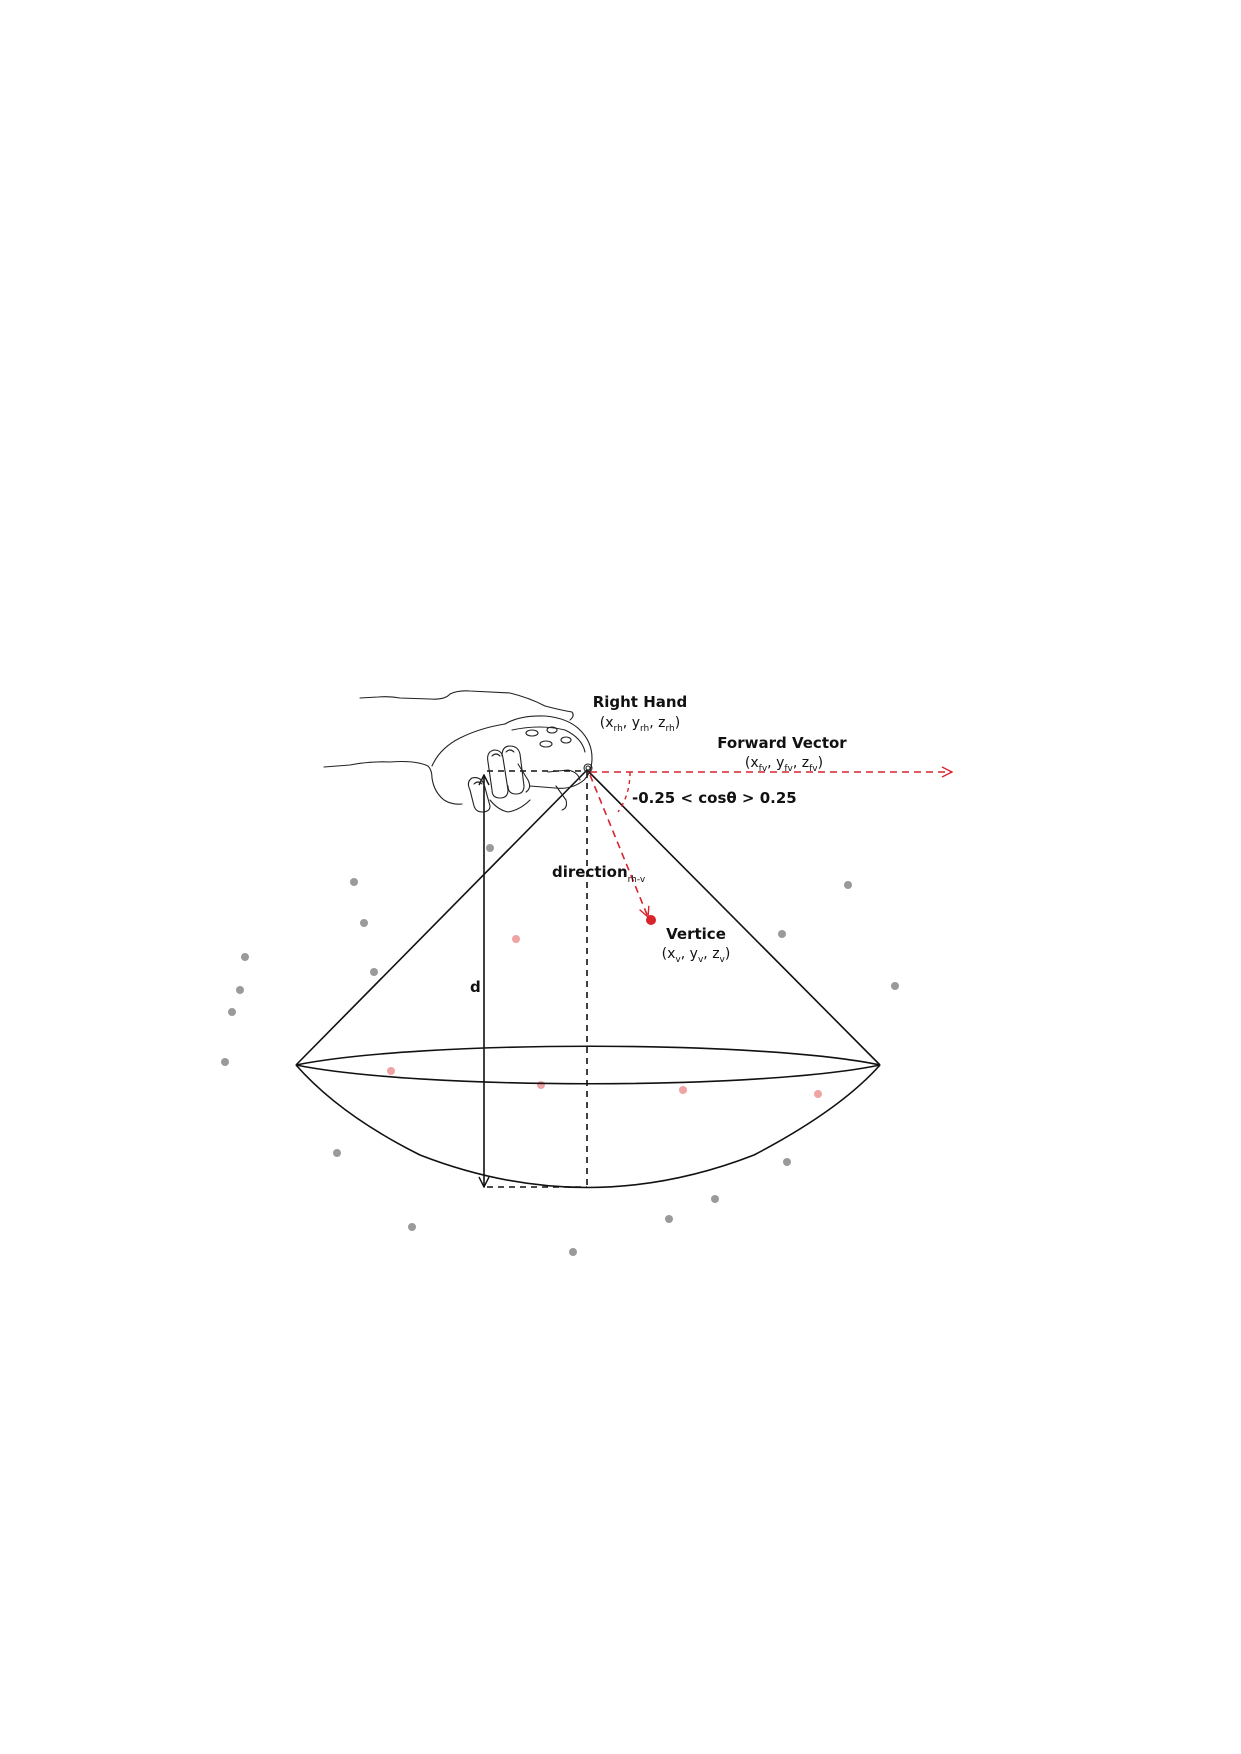 The image size is (1241, 1754). I want to click on axis-dashes, so click(537, 979).